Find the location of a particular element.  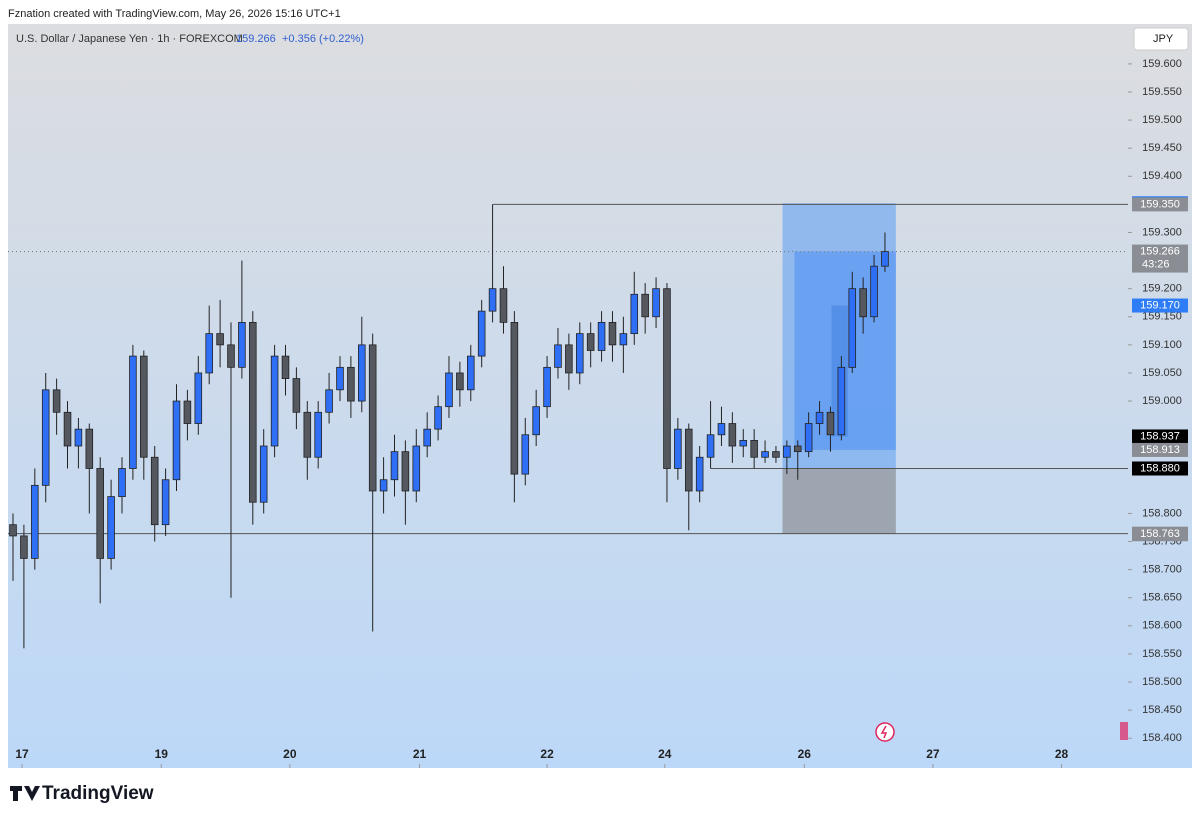

currency-button is located at coordinates (1161, 39).